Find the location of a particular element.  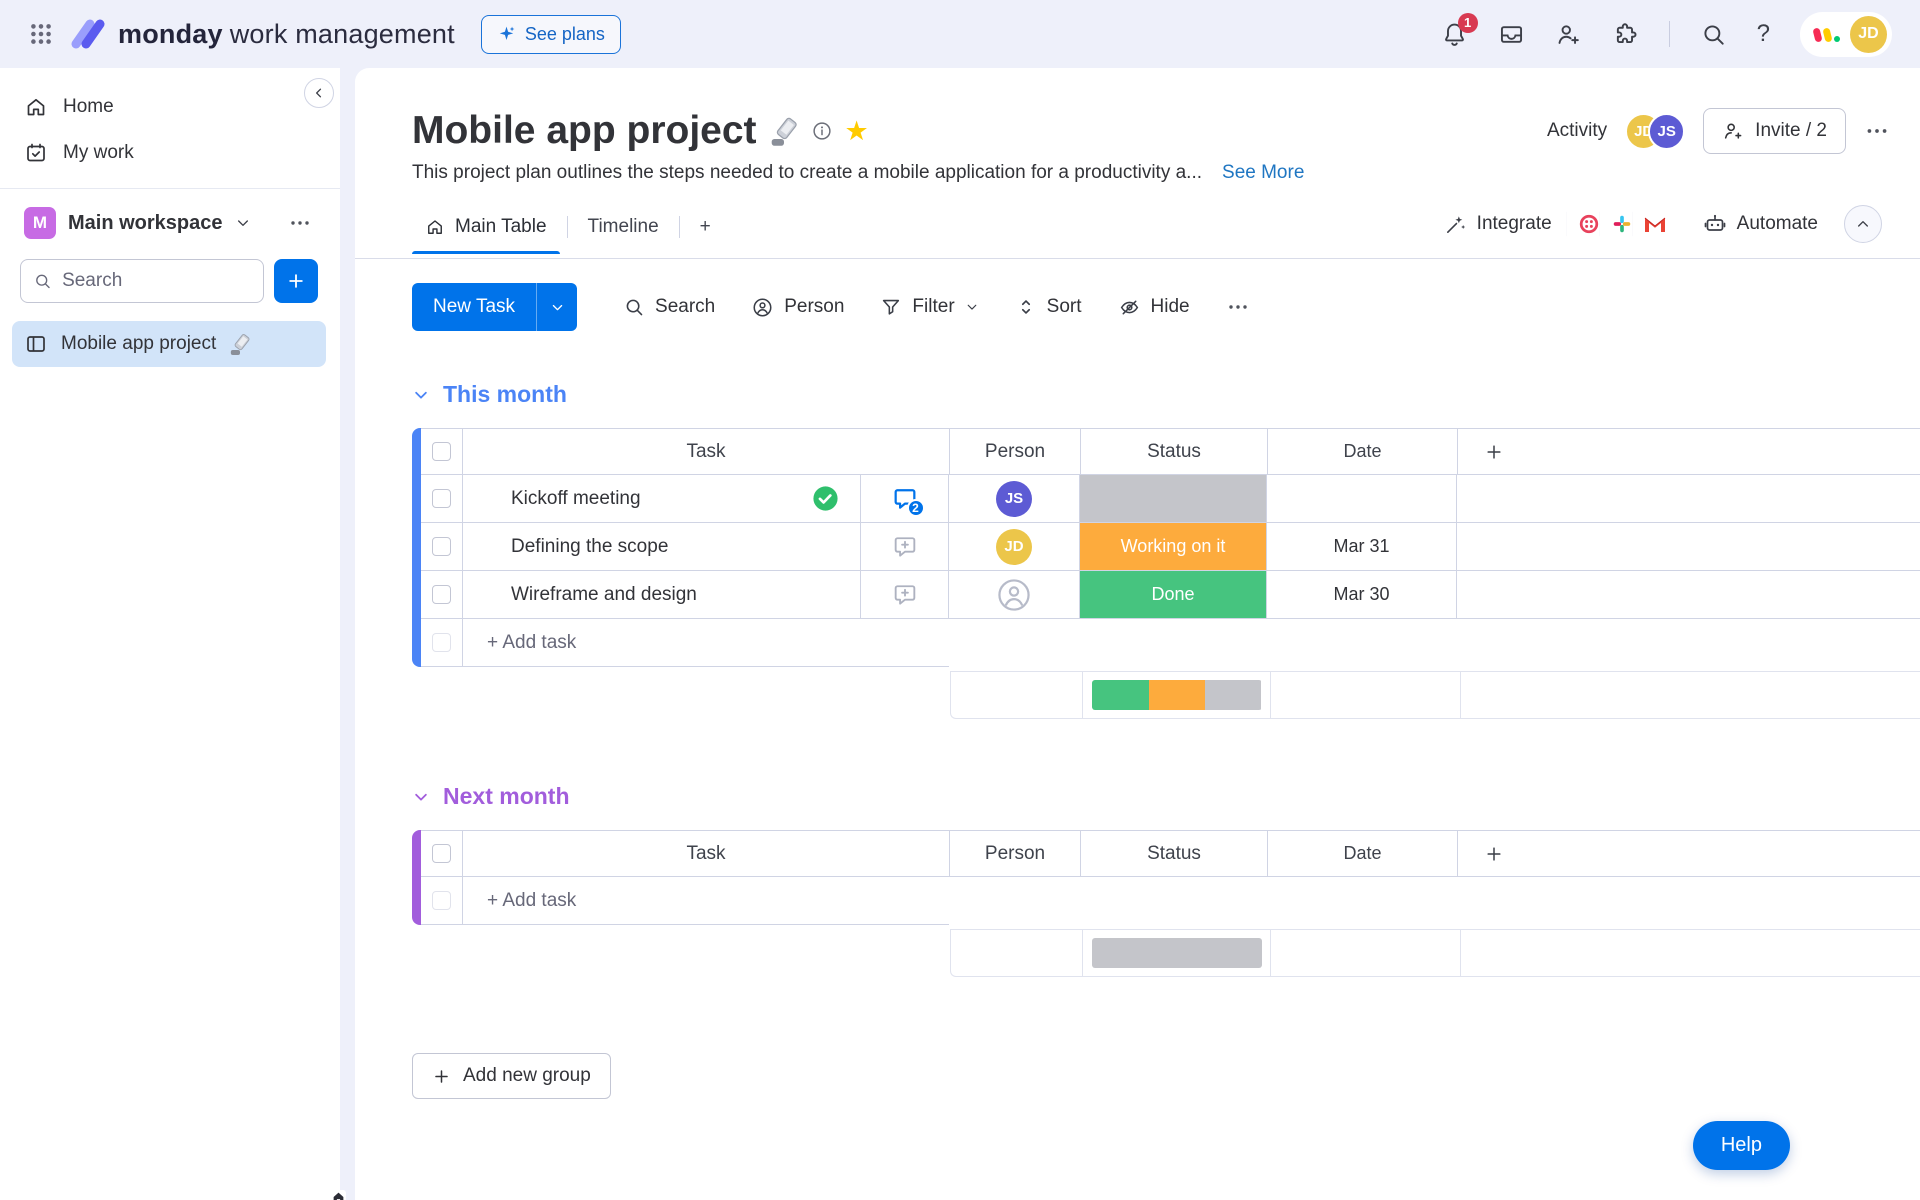

person-cell is located at coordinates (1014, 595).